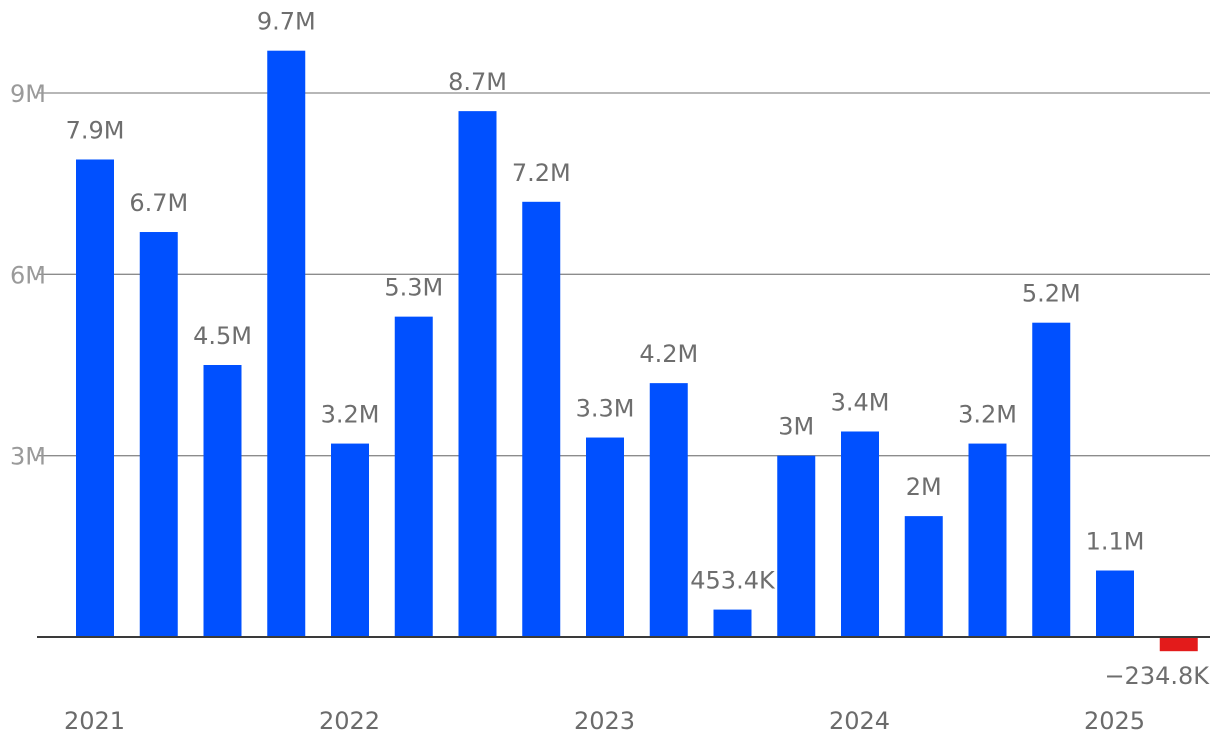 The image size is (1220, 752). I want to click on data-label: 453.4K, so click(733, 581).